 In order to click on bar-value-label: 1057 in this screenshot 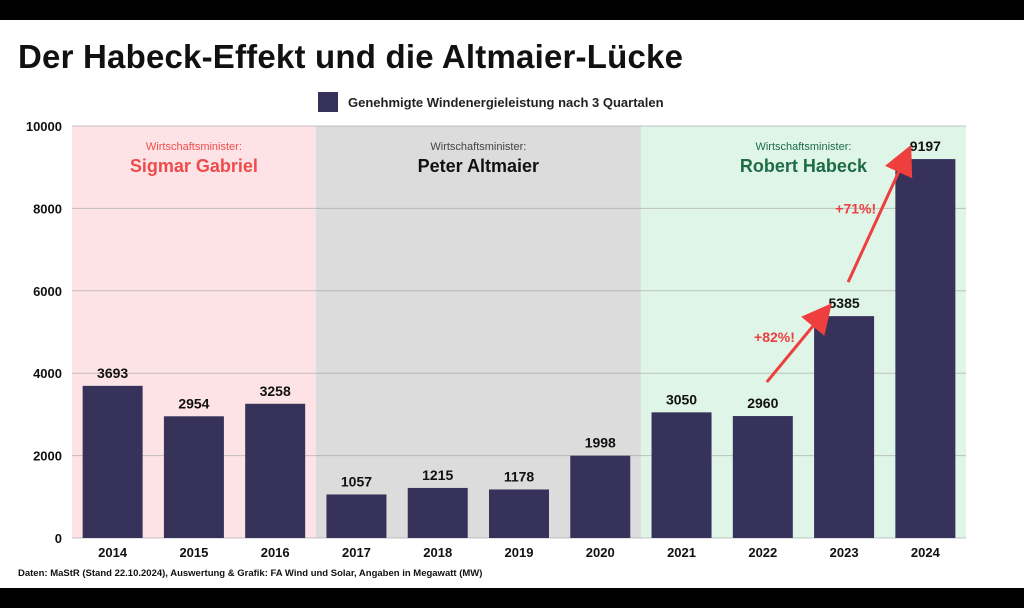, I will do `click(356, 481)`.